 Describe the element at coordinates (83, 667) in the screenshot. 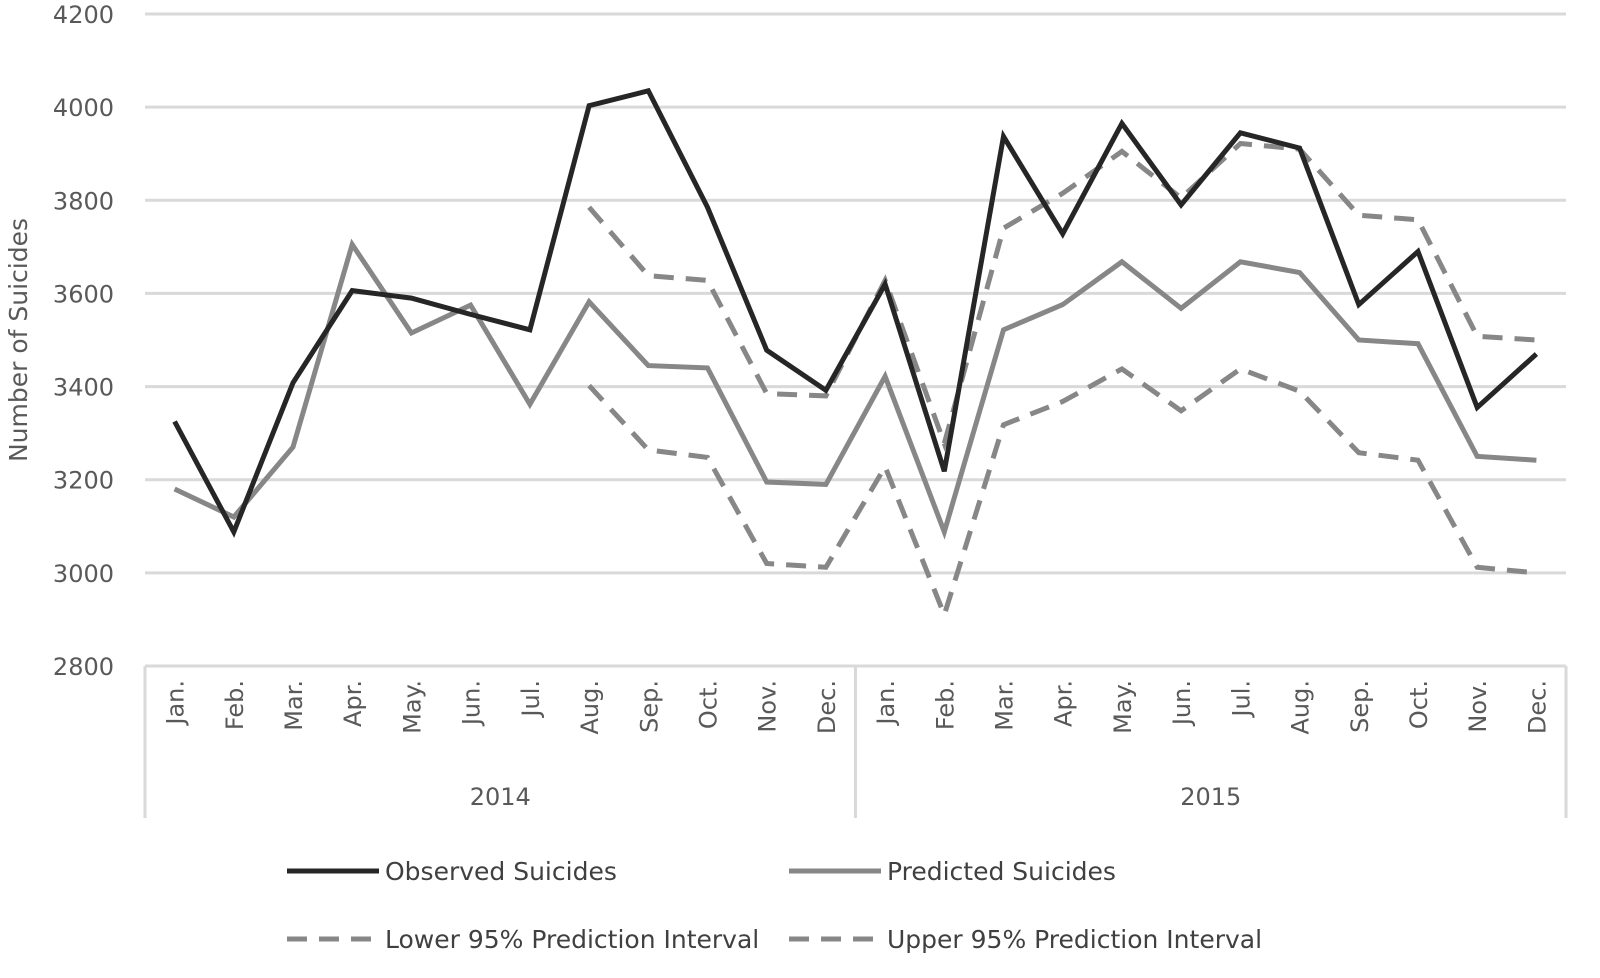

I see `y-tick-label: 2800` at that location.